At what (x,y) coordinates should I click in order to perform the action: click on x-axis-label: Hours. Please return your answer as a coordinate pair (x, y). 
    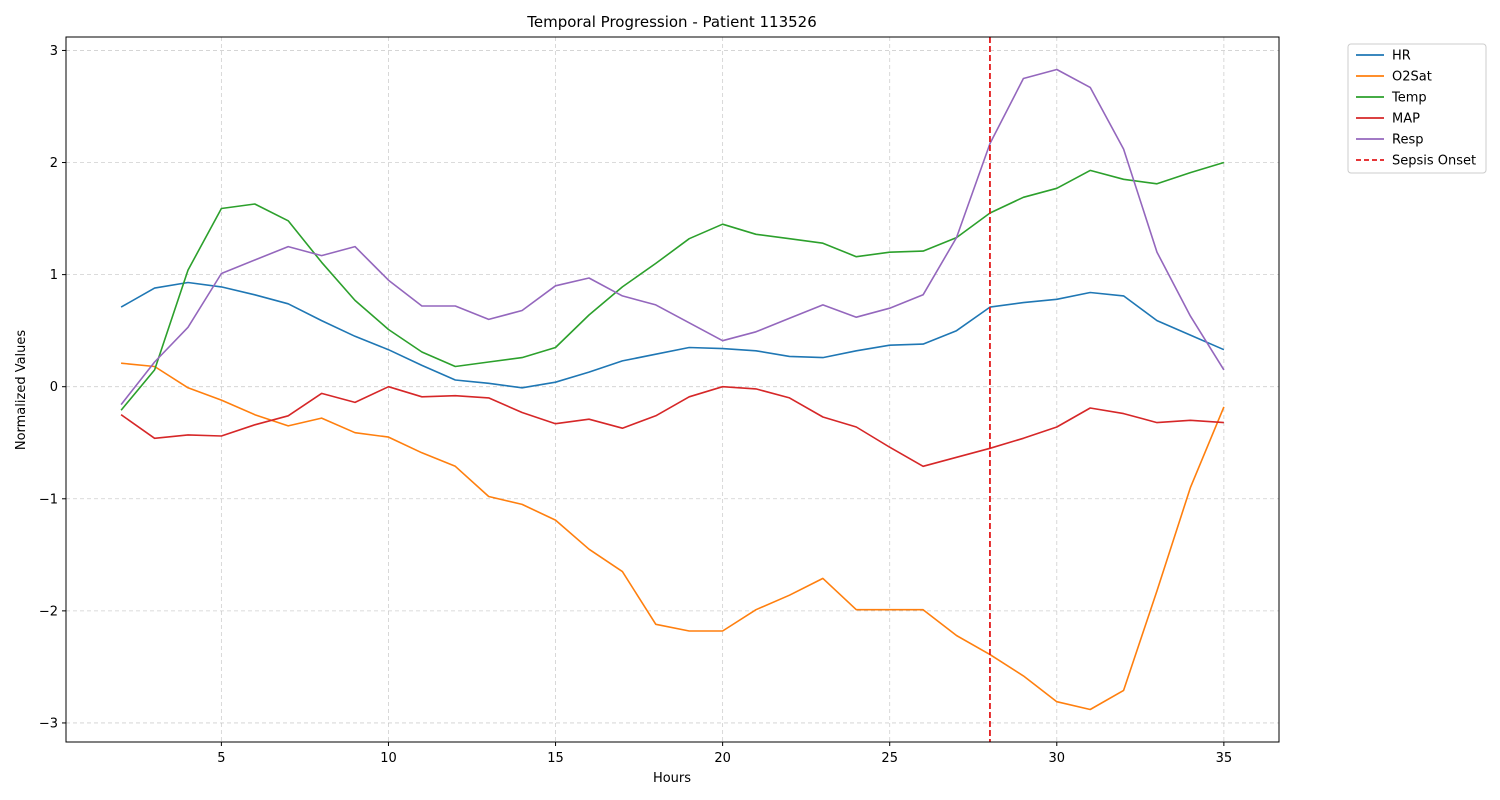
    Looking at the image, I should click on (672, 778).